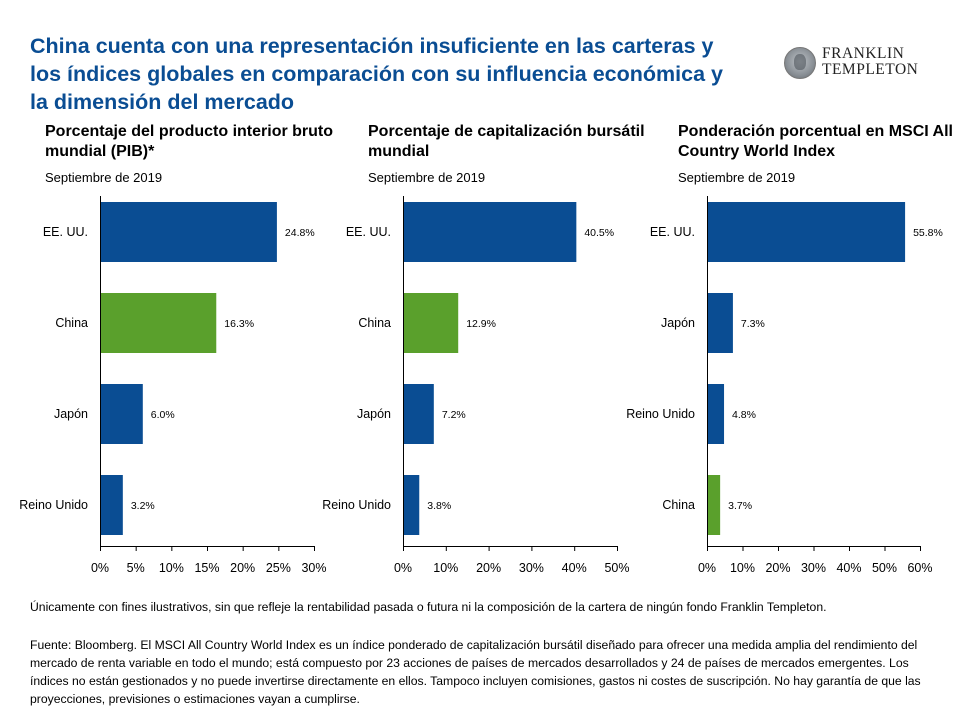 The image size is (960, 720). What do you see at coordinates (863, 53) in the screenshot?
I see `logo-line-1: FRANKLIN` at bounding box center [863, 53].